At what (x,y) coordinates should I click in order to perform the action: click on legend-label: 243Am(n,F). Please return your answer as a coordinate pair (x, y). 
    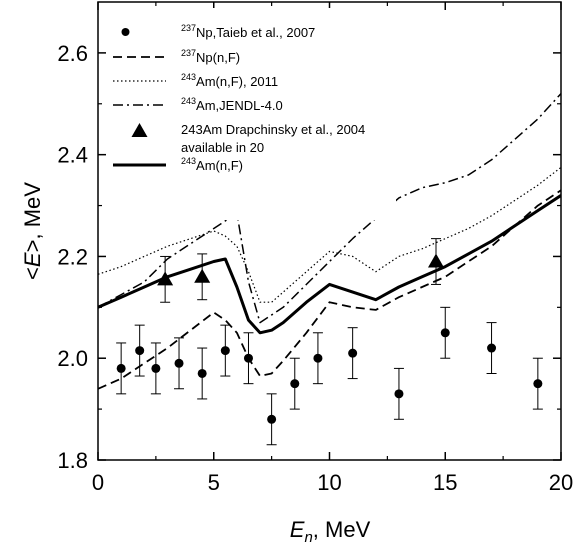
    Looking at the image, I should click on (212, 164).